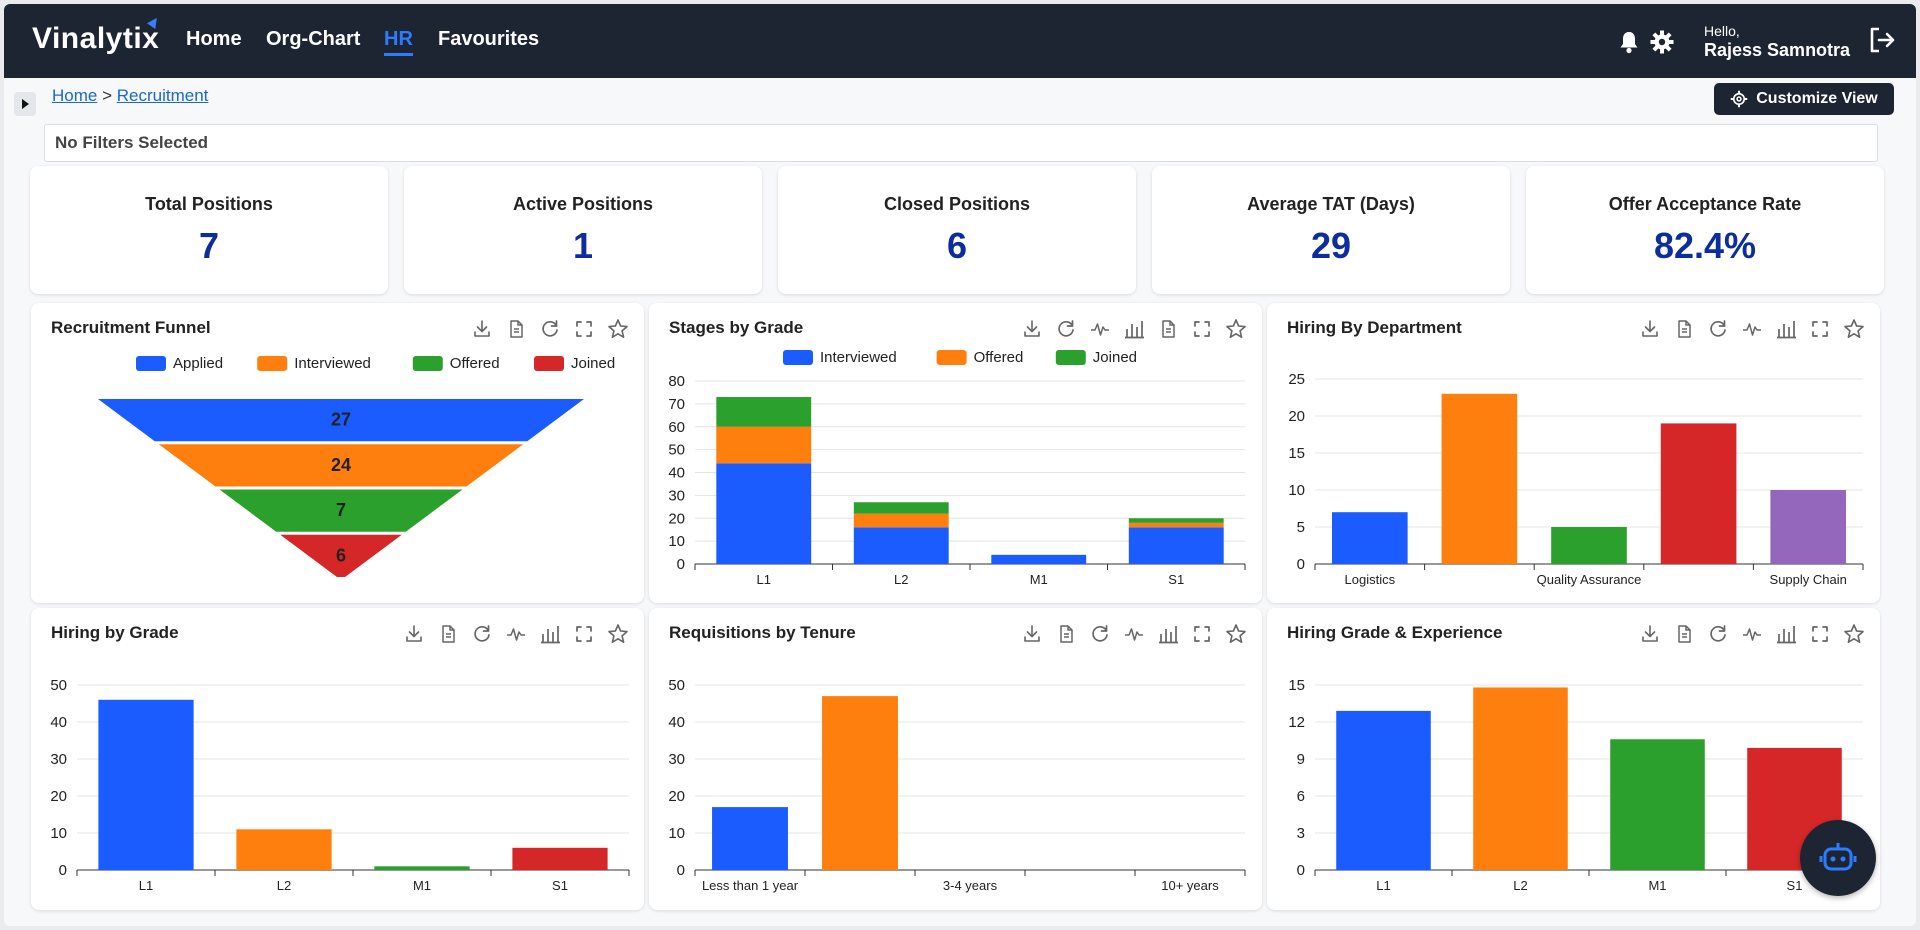  I want to click on funnel-chart: Applied Interviewed Offered Joined 27 24 7 6, so click(356, 466).